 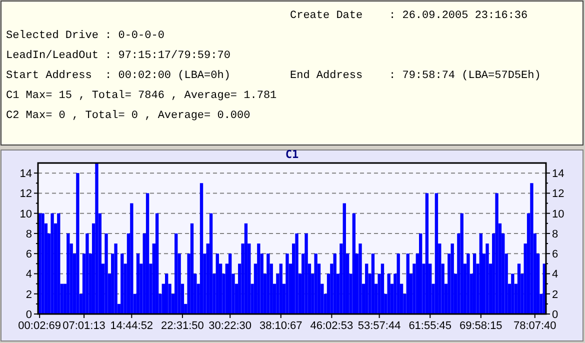 I want to click on y2-tick-label: 6, so click(x=555, y=254).